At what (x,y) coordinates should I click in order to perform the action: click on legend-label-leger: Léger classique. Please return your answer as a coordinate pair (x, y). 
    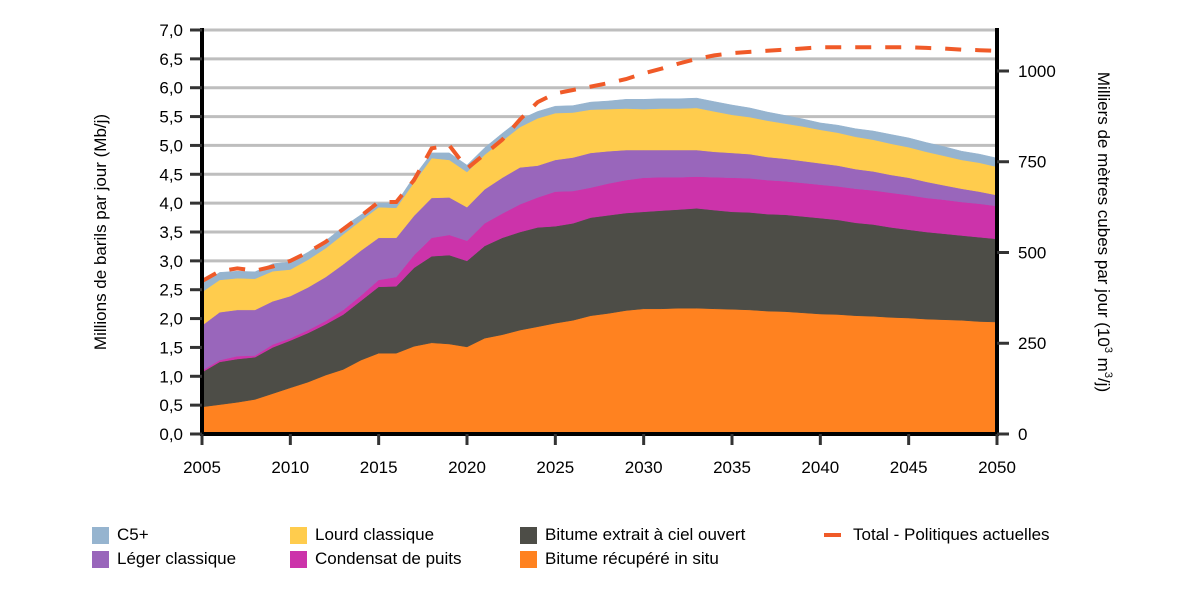
    Looking at the image, I should click on (177, 558).